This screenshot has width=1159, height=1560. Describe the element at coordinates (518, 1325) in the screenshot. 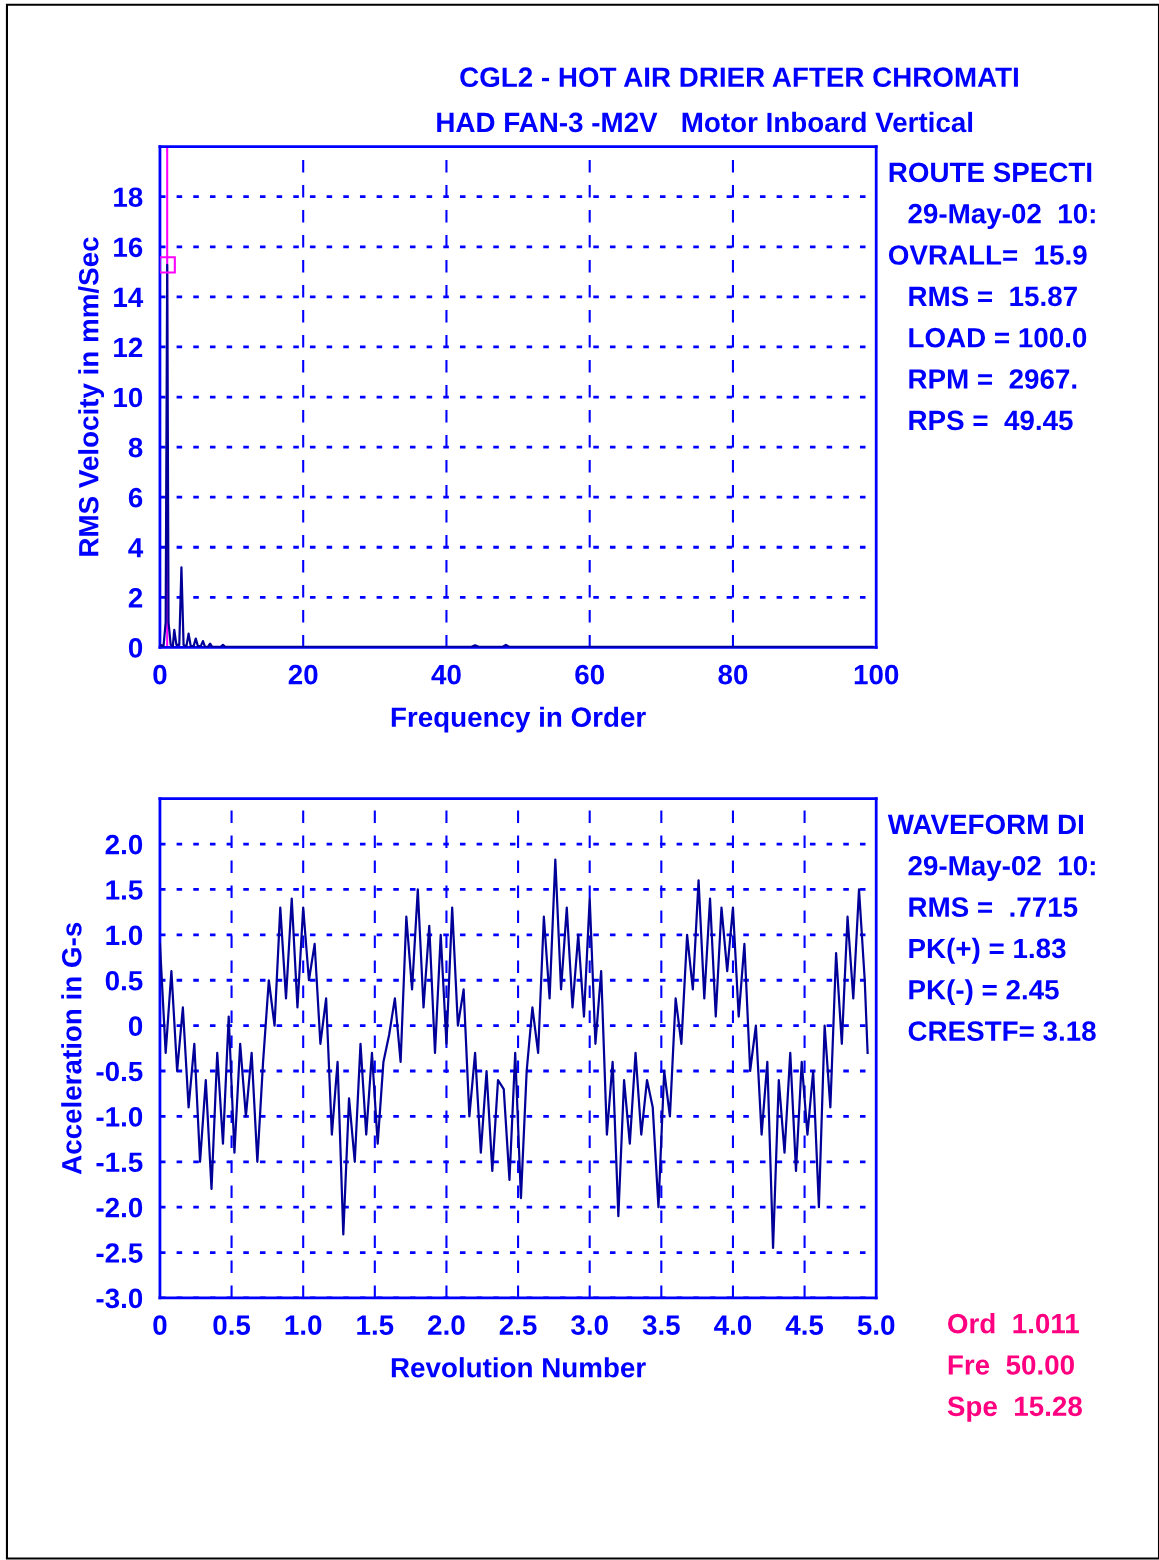

I see `x-tick-label: 2.5` at that location.